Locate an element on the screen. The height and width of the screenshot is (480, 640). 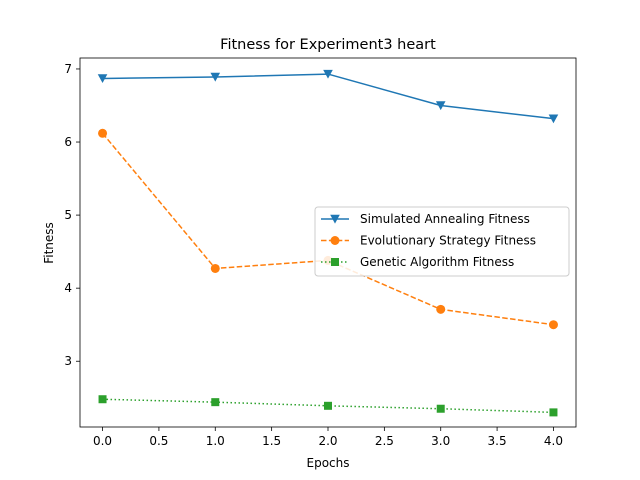
y-tick-label: 4 is located at coordinates (68, 288).